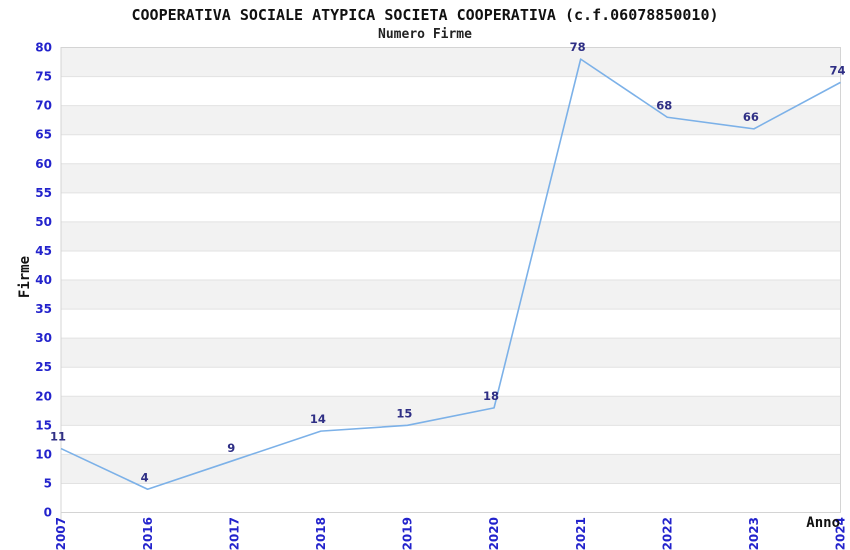 The height and width of the screenshot is (550, 850). I want to click on x-tick-label: 2016, so click(148, 533).